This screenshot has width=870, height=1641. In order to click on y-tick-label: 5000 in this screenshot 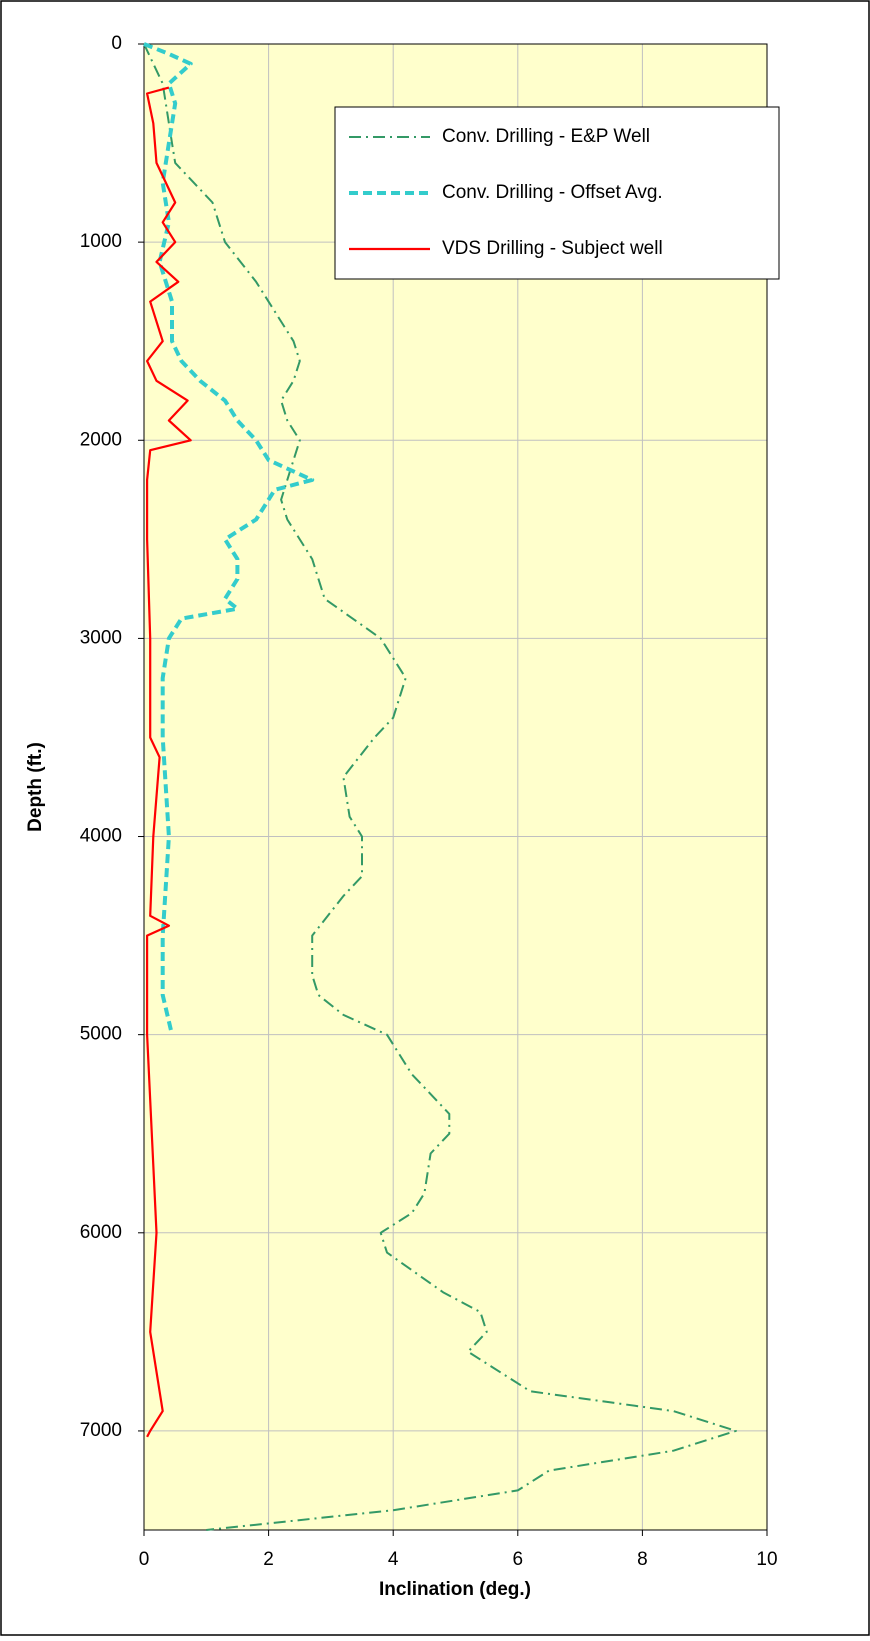, I will do `click(101, 1034)`.